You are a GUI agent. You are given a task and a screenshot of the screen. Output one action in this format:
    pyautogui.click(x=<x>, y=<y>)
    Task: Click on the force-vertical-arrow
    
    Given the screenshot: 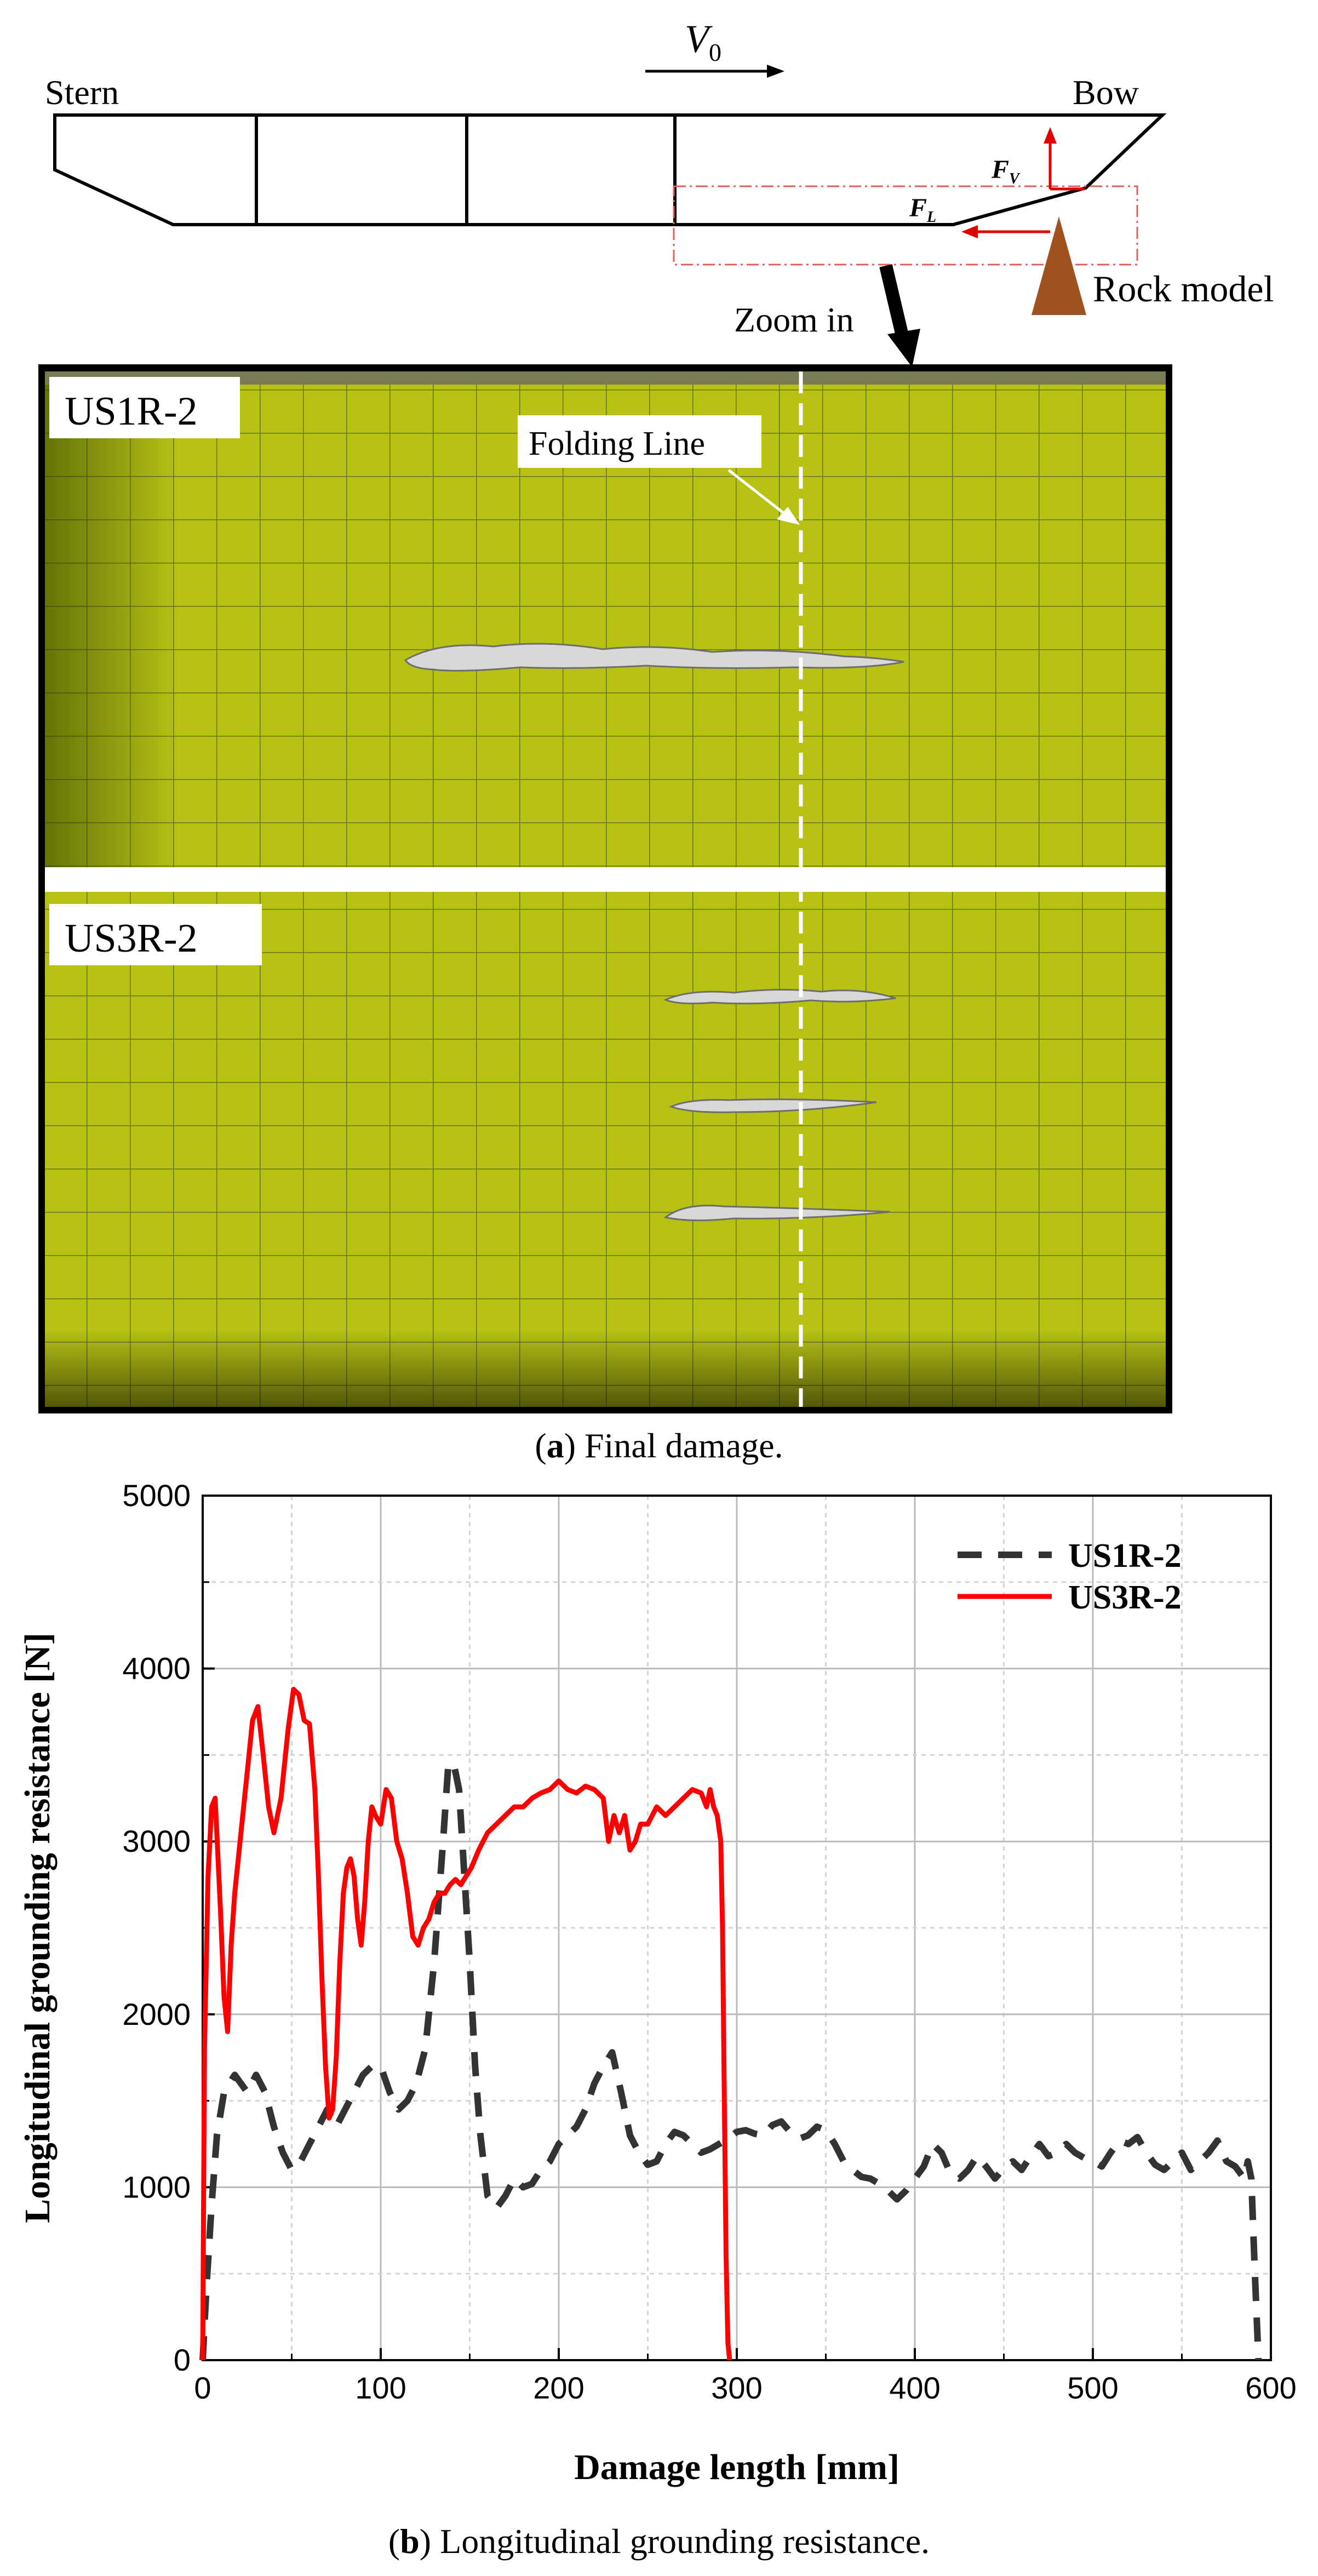 What is the action you would take?
    pyautogui.click(x=1050, y=158)
    